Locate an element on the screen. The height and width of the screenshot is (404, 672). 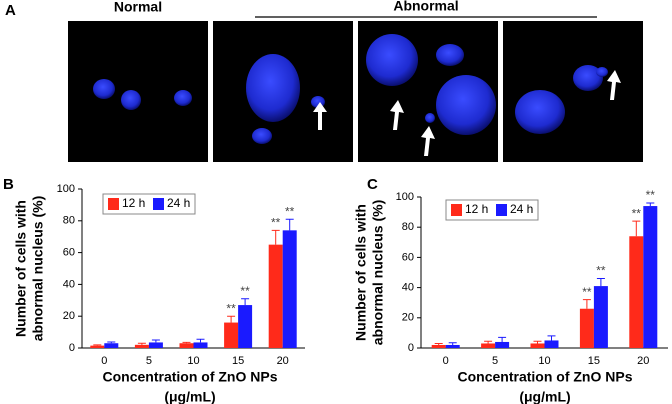
panel-label: B is located at coordinates (8, 184).